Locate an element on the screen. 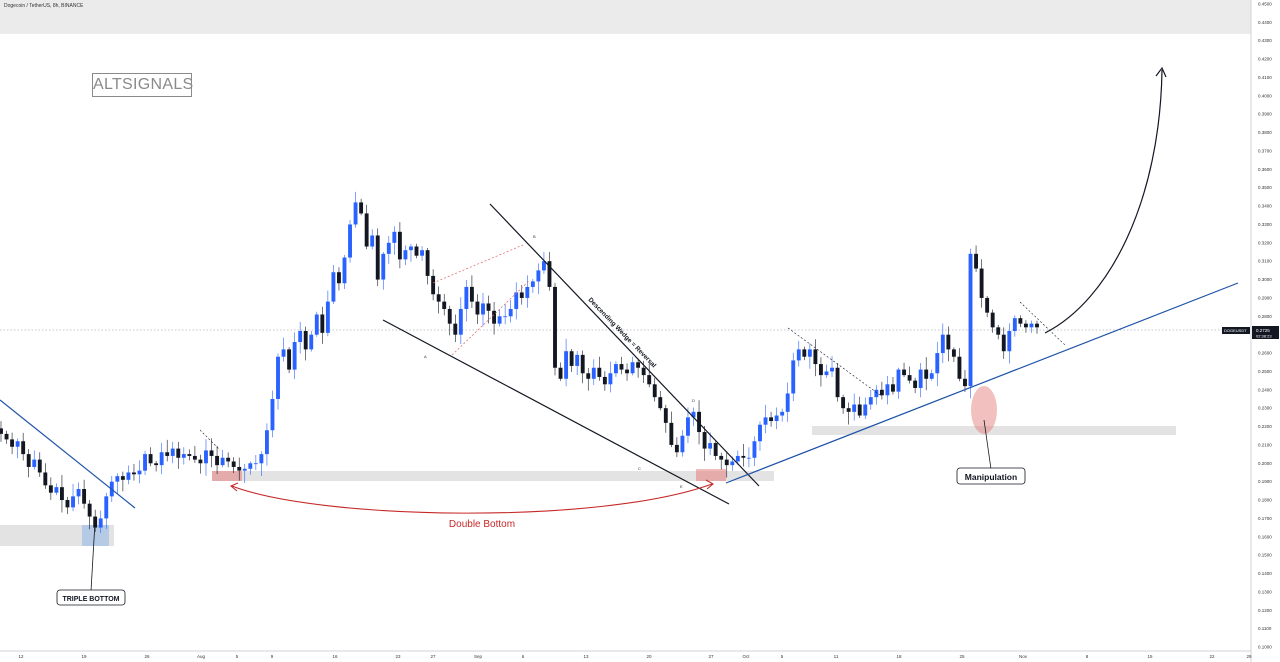 The width and height of the screenshot is (1280, 662). last-price-value: 0.2725 is located at coordinates (1263, 330).